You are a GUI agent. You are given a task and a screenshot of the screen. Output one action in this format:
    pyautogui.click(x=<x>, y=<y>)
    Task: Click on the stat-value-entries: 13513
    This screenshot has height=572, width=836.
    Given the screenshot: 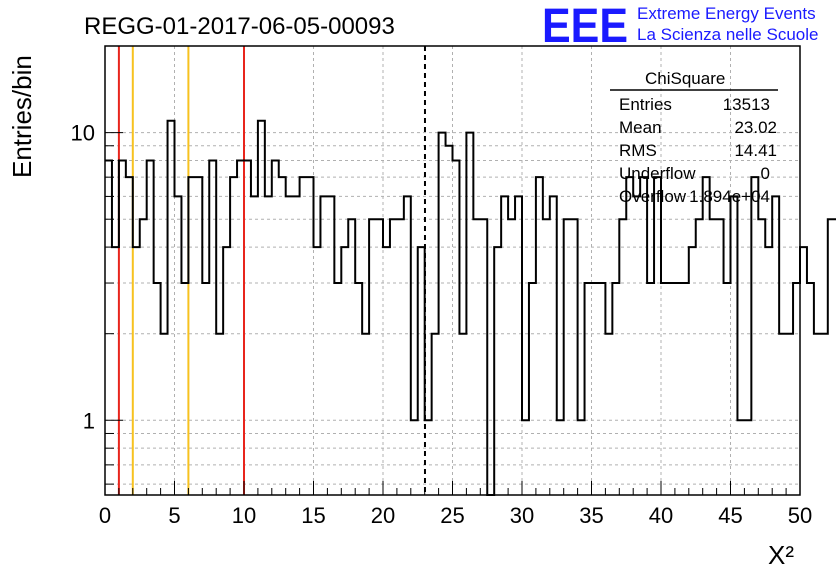 What is the action you would take?
    pyautogui.click(x=746, y=104)
    